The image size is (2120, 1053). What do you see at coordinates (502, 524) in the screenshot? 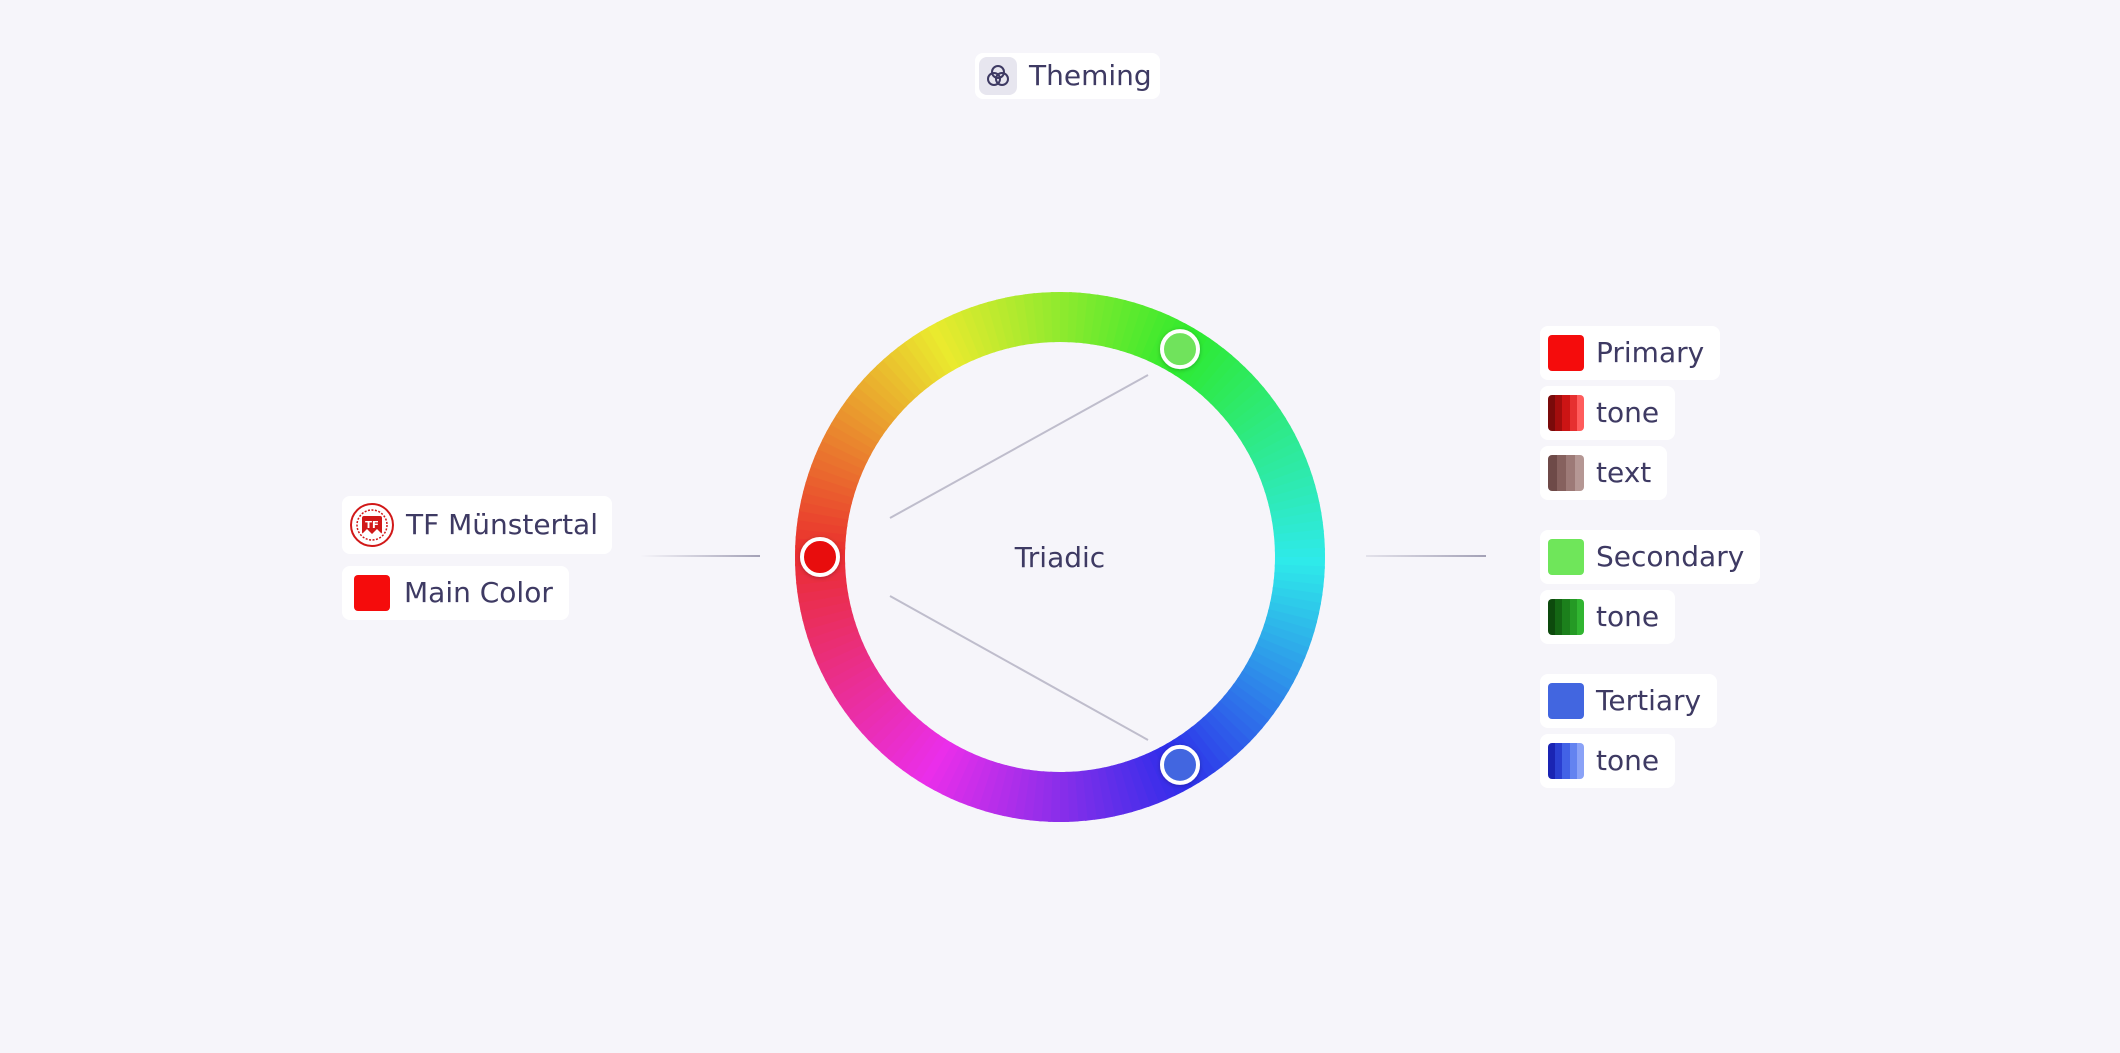
I see `brand-name: TF Münstertal` at bounding box center [502, 524].